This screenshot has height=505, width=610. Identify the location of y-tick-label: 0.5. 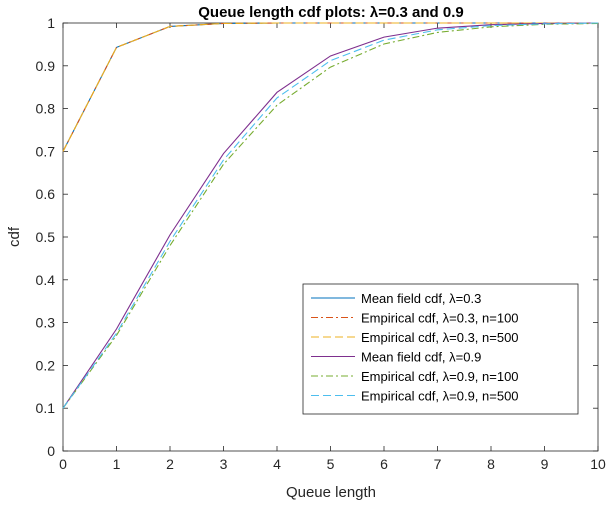
(46, 237).